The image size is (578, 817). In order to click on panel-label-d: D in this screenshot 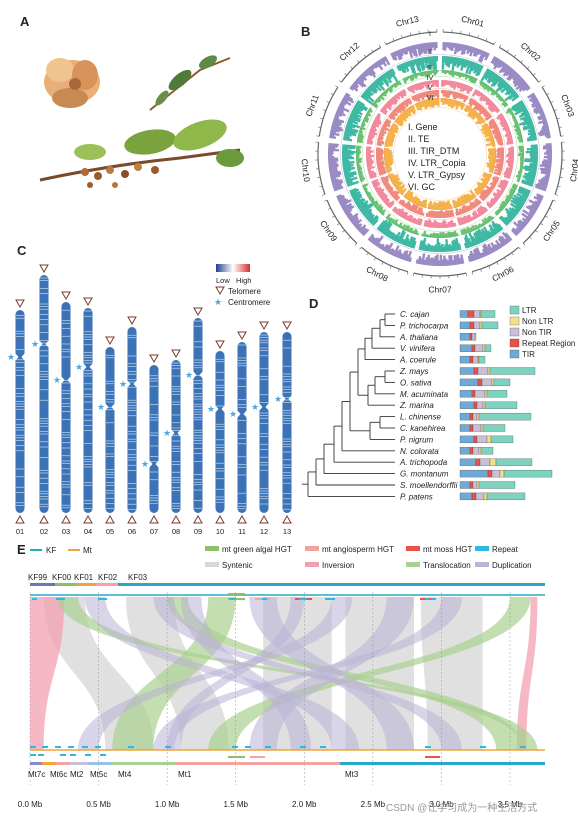, I will do `click(314, 303)`.